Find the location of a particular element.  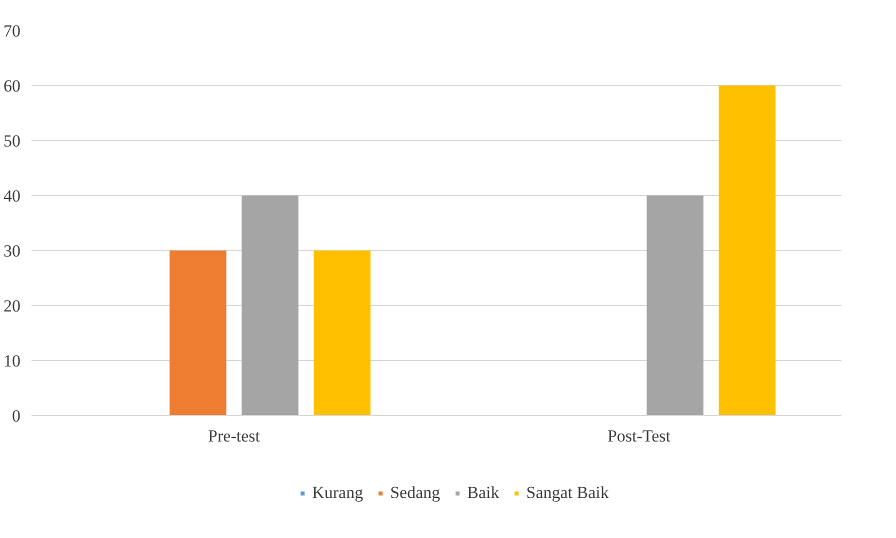

y-tick-label: 30 is located at coordinates (12, 251).